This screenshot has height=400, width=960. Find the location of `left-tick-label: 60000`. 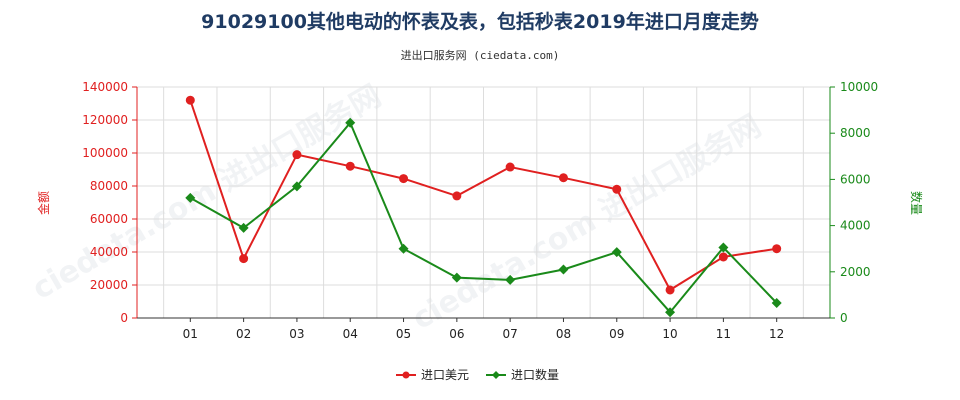

left-tick-label: 60000 is located at coordinates (109, 219).